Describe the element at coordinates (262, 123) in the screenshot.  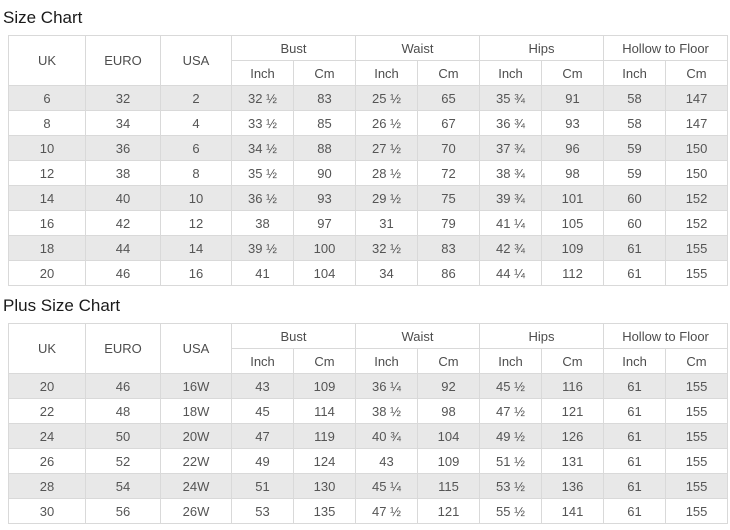
I see `table-cell: 33 ½` at that location.